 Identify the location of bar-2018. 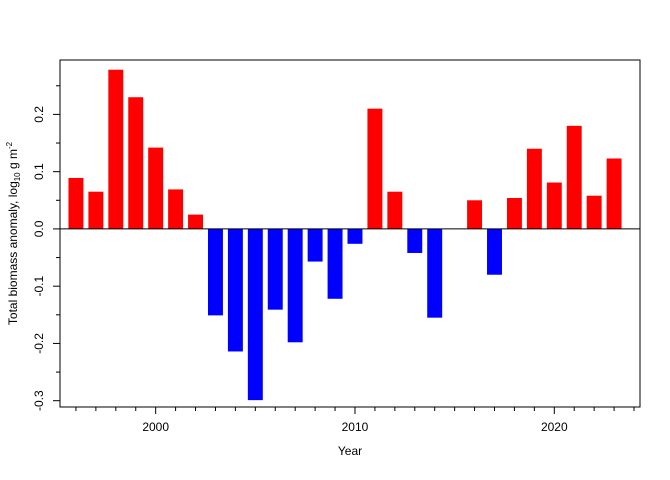
(514, 213).